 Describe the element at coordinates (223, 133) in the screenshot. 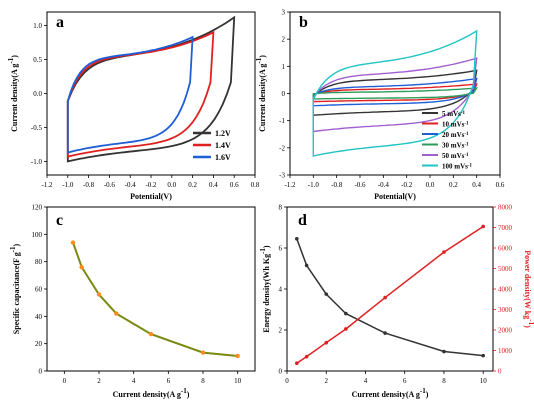

I see `panel-a-legend-label: 1.2V` at that location.